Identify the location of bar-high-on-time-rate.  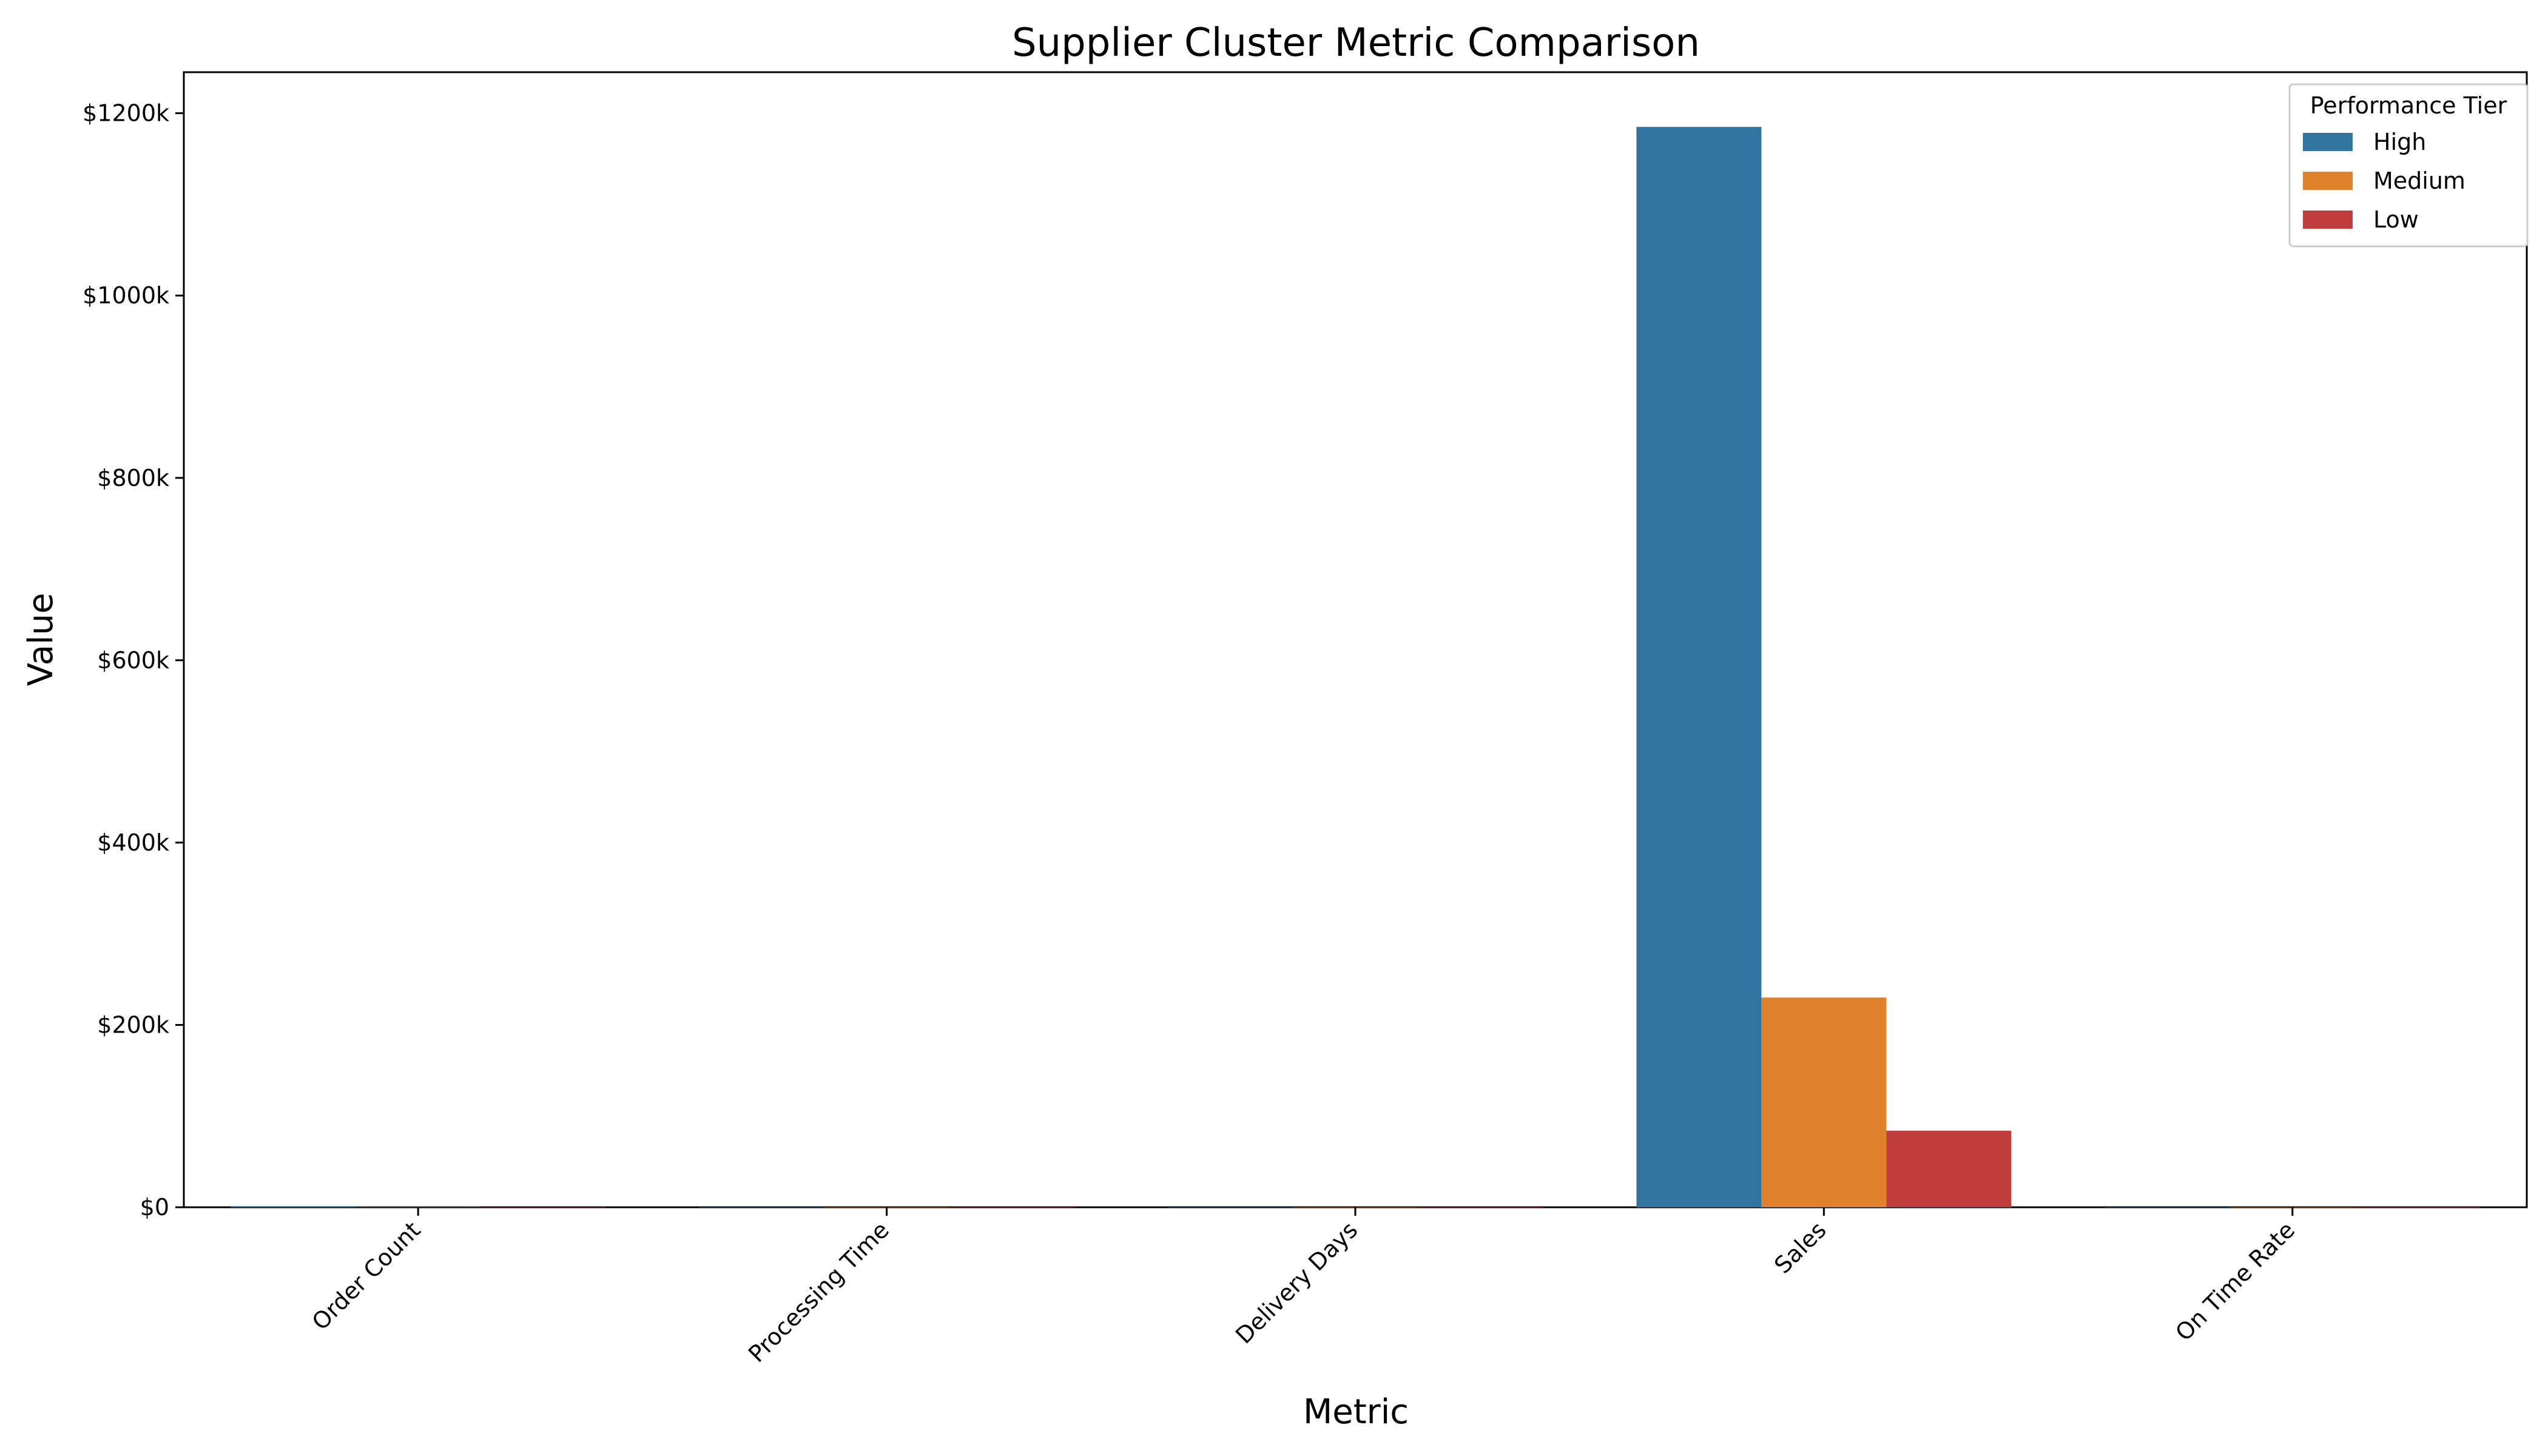
(2167, 1207).